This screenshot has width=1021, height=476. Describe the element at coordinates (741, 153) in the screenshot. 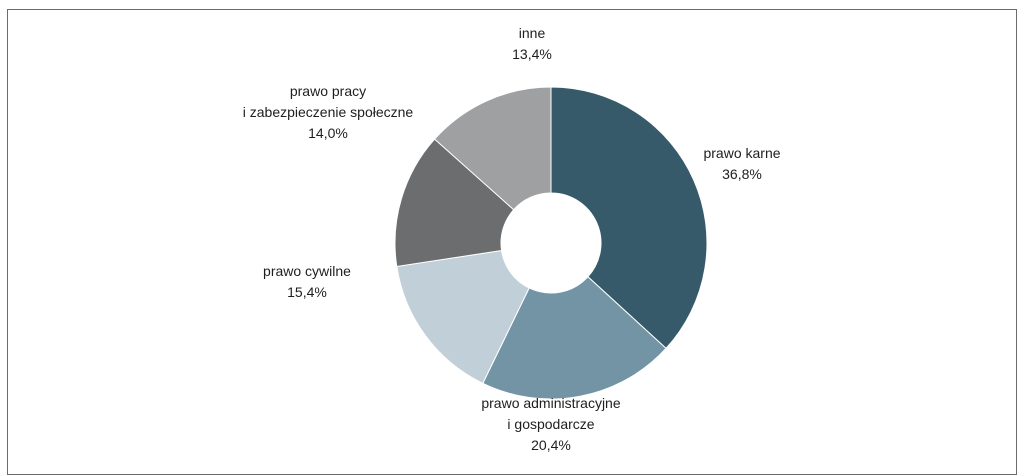

I see `slice-category-label: prawo karne` at that location.